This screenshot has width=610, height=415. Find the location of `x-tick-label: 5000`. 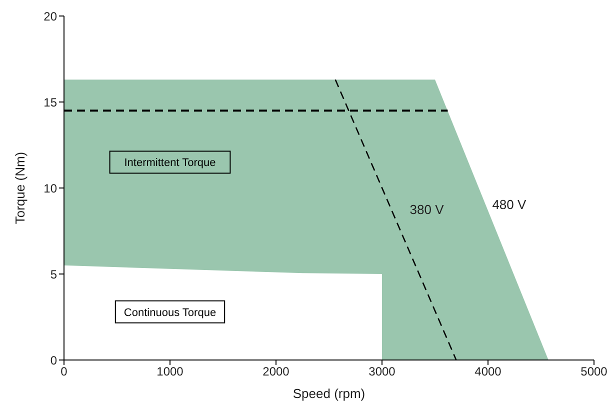

x-tick-label: 5000 is located at coordinates (594, 371).